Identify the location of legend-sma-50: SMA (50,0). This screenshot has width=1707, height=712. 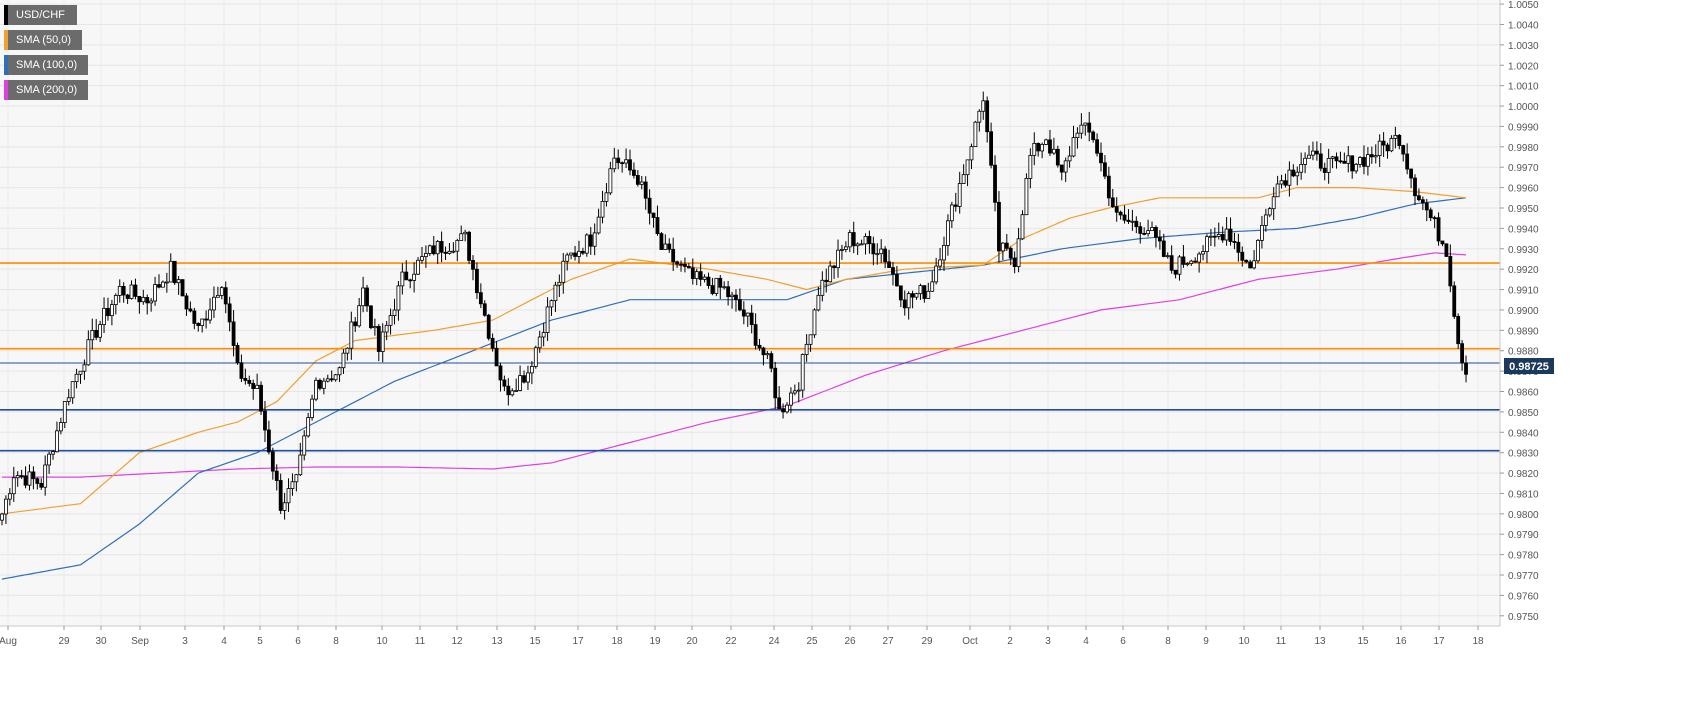
(43, 40).